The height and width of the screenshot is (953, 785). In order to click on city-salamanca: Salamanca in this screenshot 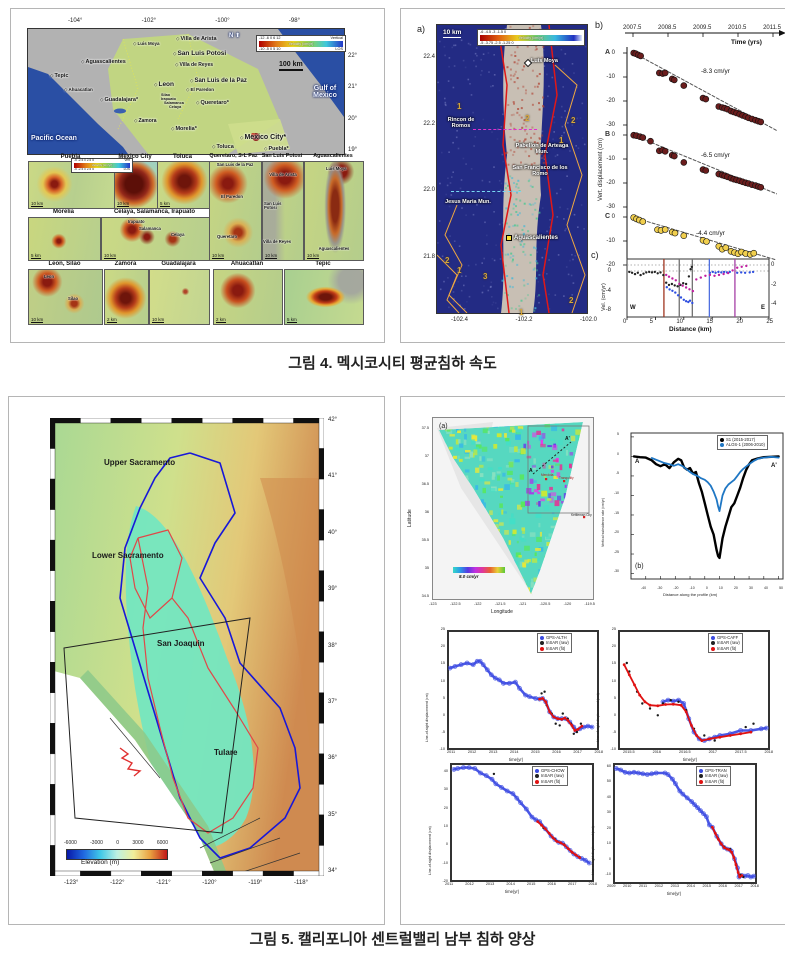, I will do `click(174, 103)`.